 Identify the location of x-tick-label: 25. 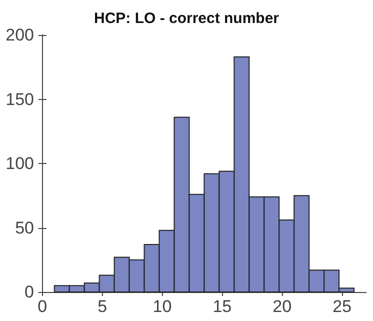
(342, 306).